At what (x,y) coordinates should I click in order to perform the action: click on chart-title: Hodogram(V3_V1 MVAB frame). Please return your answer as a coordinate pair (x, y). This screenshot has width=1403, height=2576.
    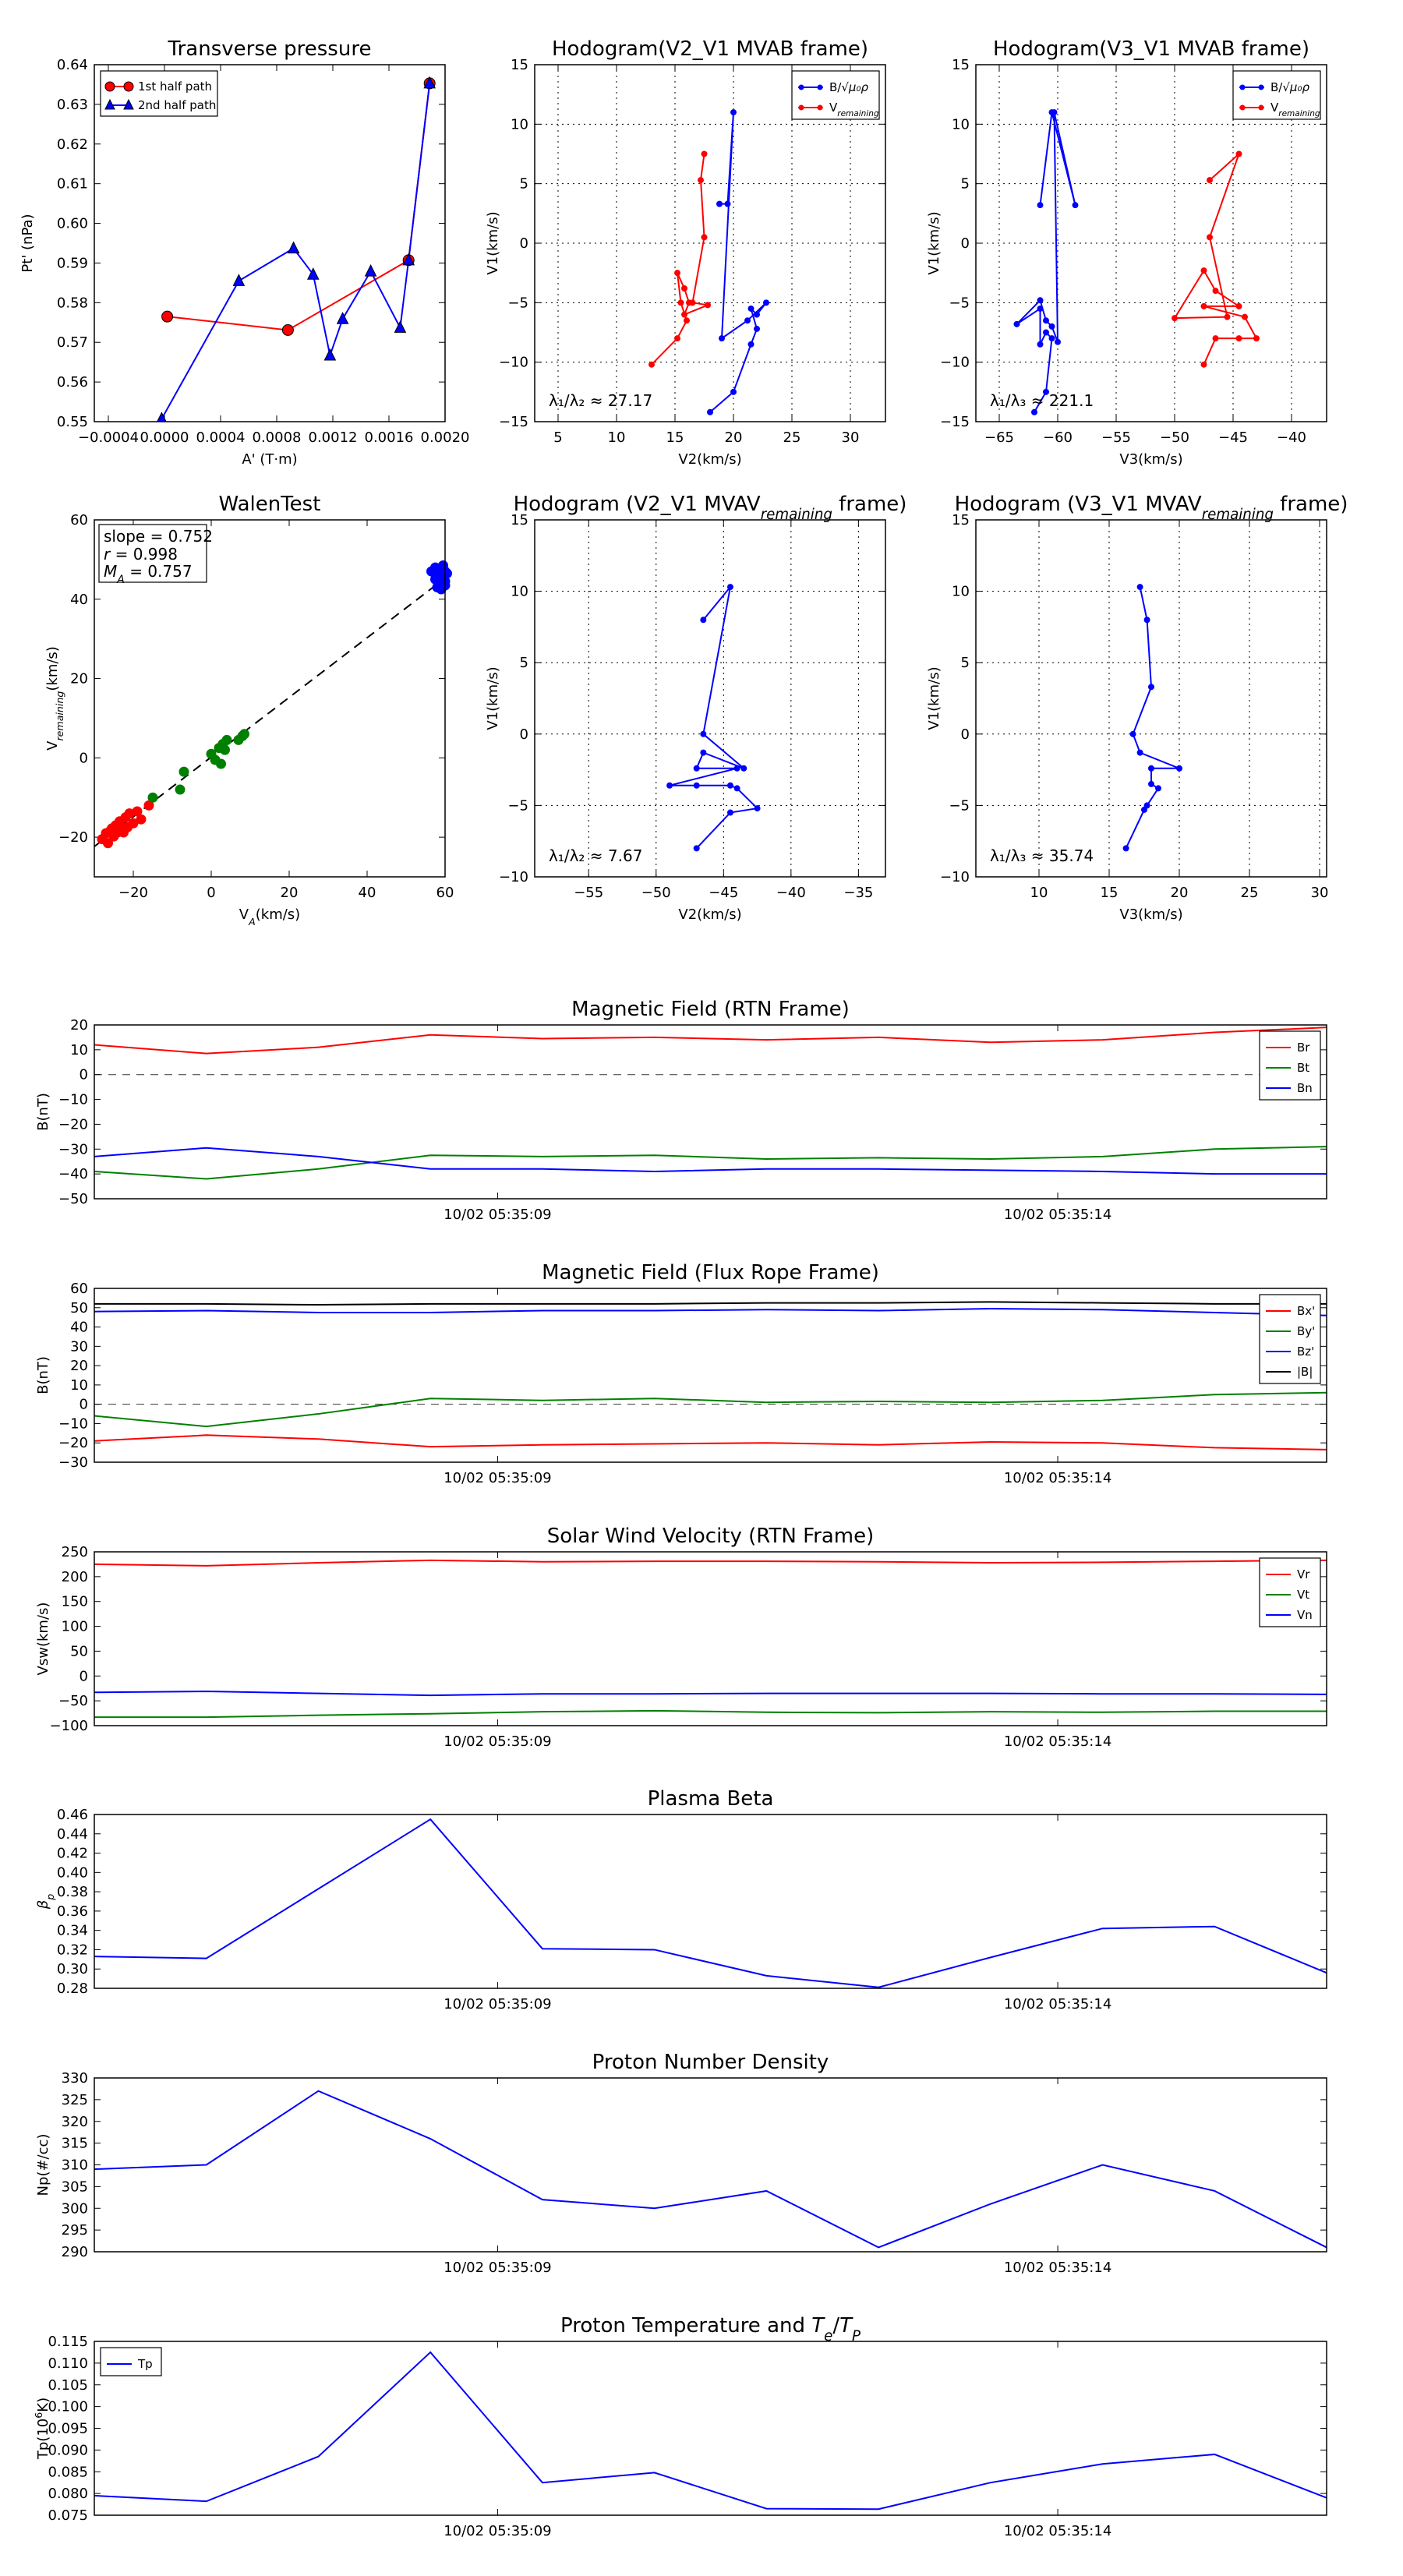
    Looking at the image, I should click on (1151, 49).